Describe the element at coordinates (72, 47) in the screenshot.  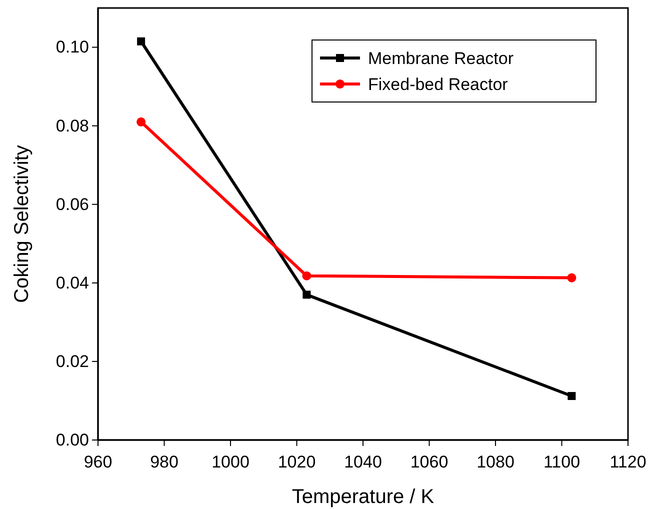
I see `y-tick-label: 0.10` at that location.